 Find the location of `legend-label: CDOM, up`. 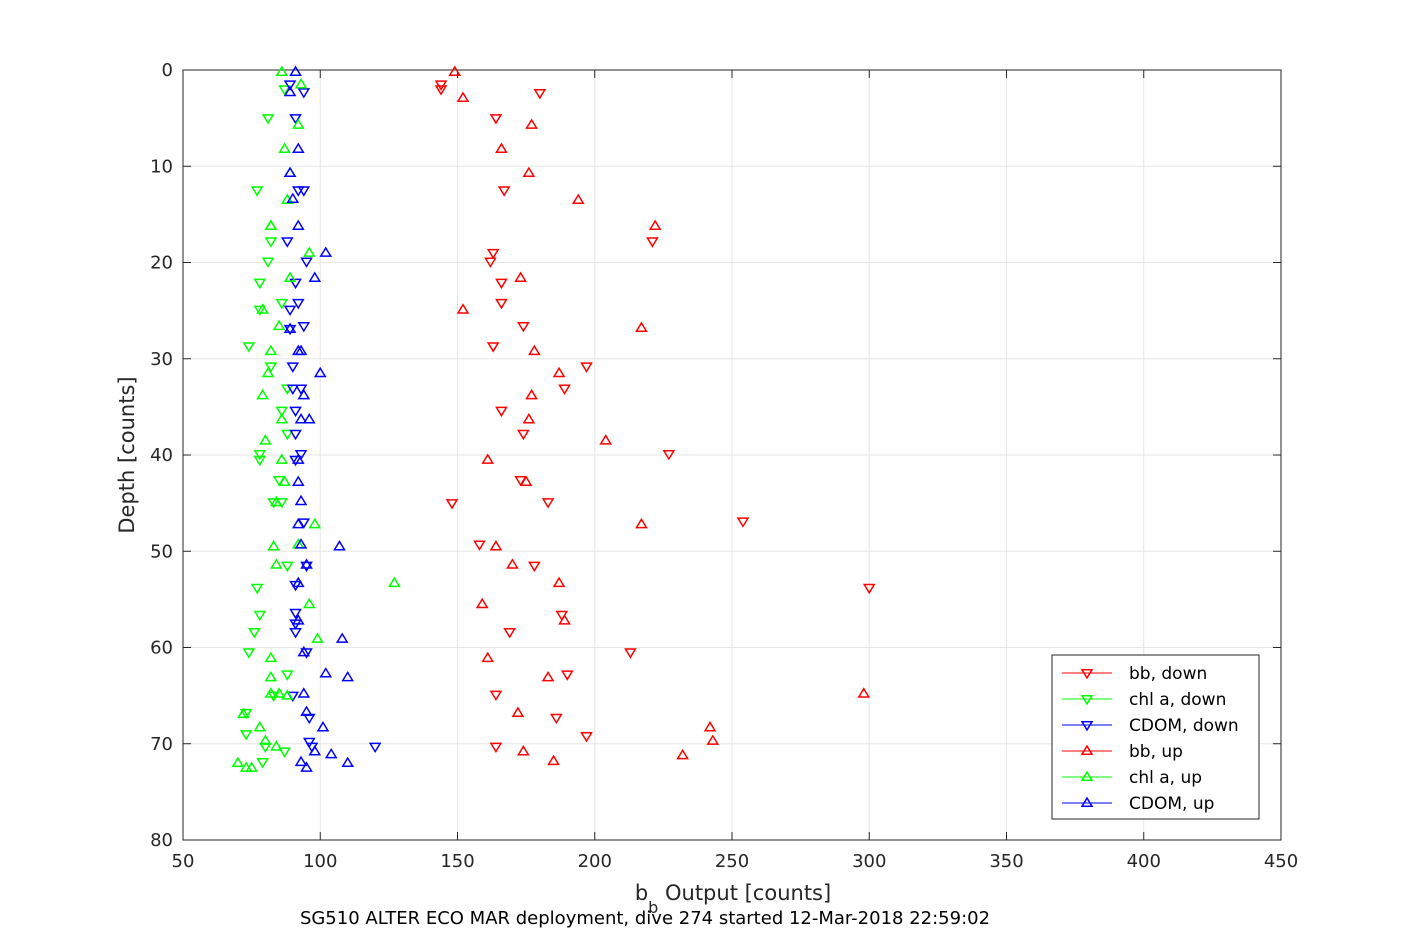

legend-label: CDOM, up is located at coordinates (1171, 804).